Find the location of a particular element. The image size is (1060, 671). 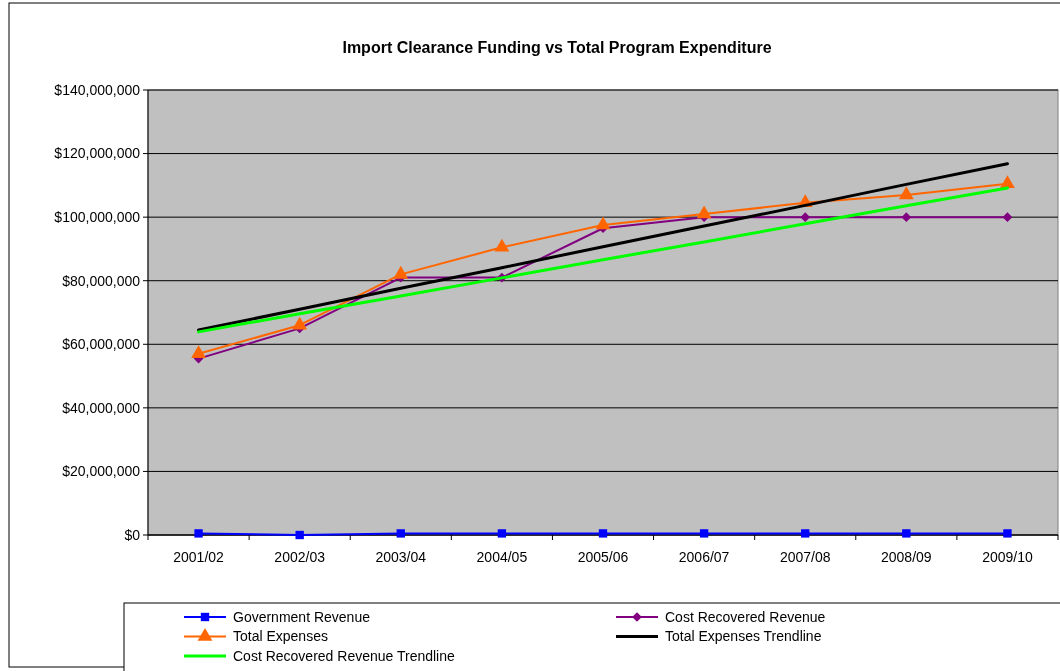

y-tick-label: $100,000,000 is located at coordinates (97, 217).